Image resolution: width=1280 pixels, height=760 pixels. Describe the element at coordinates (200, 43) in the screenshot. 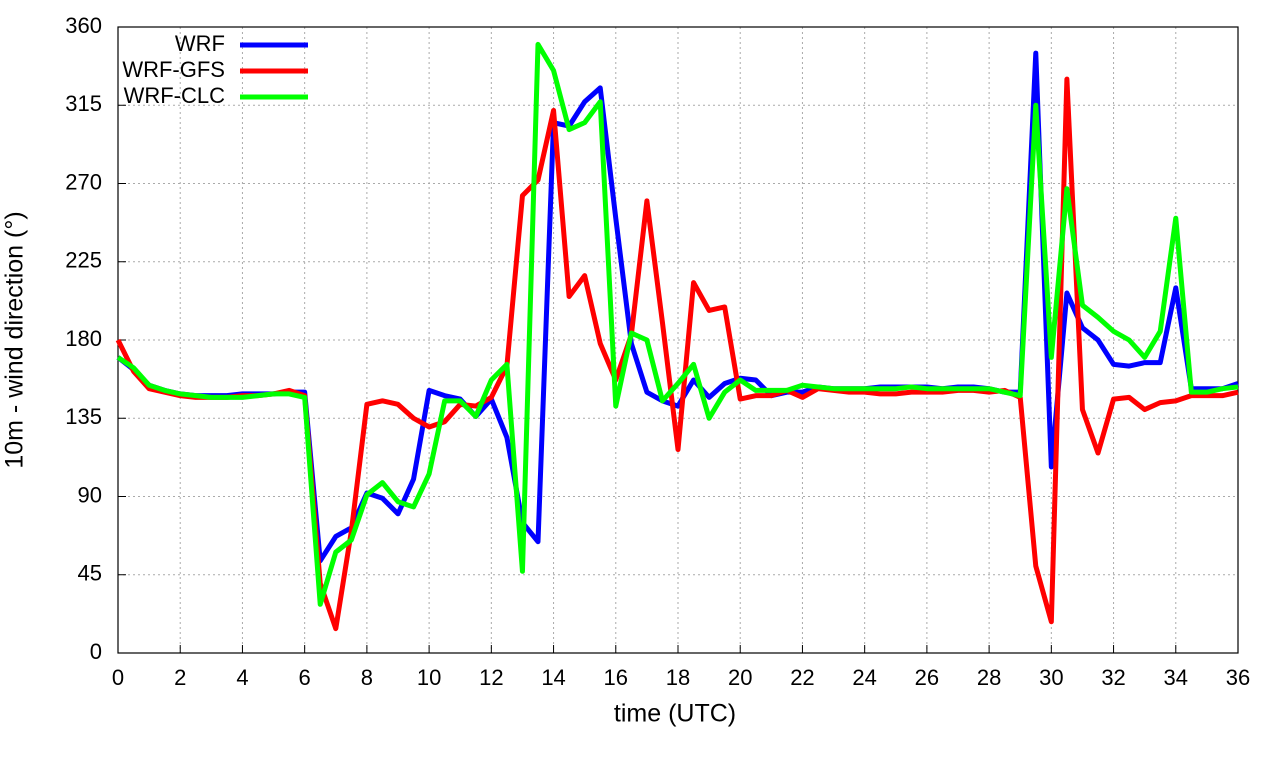

I see `legend-label: WRF` at that location.